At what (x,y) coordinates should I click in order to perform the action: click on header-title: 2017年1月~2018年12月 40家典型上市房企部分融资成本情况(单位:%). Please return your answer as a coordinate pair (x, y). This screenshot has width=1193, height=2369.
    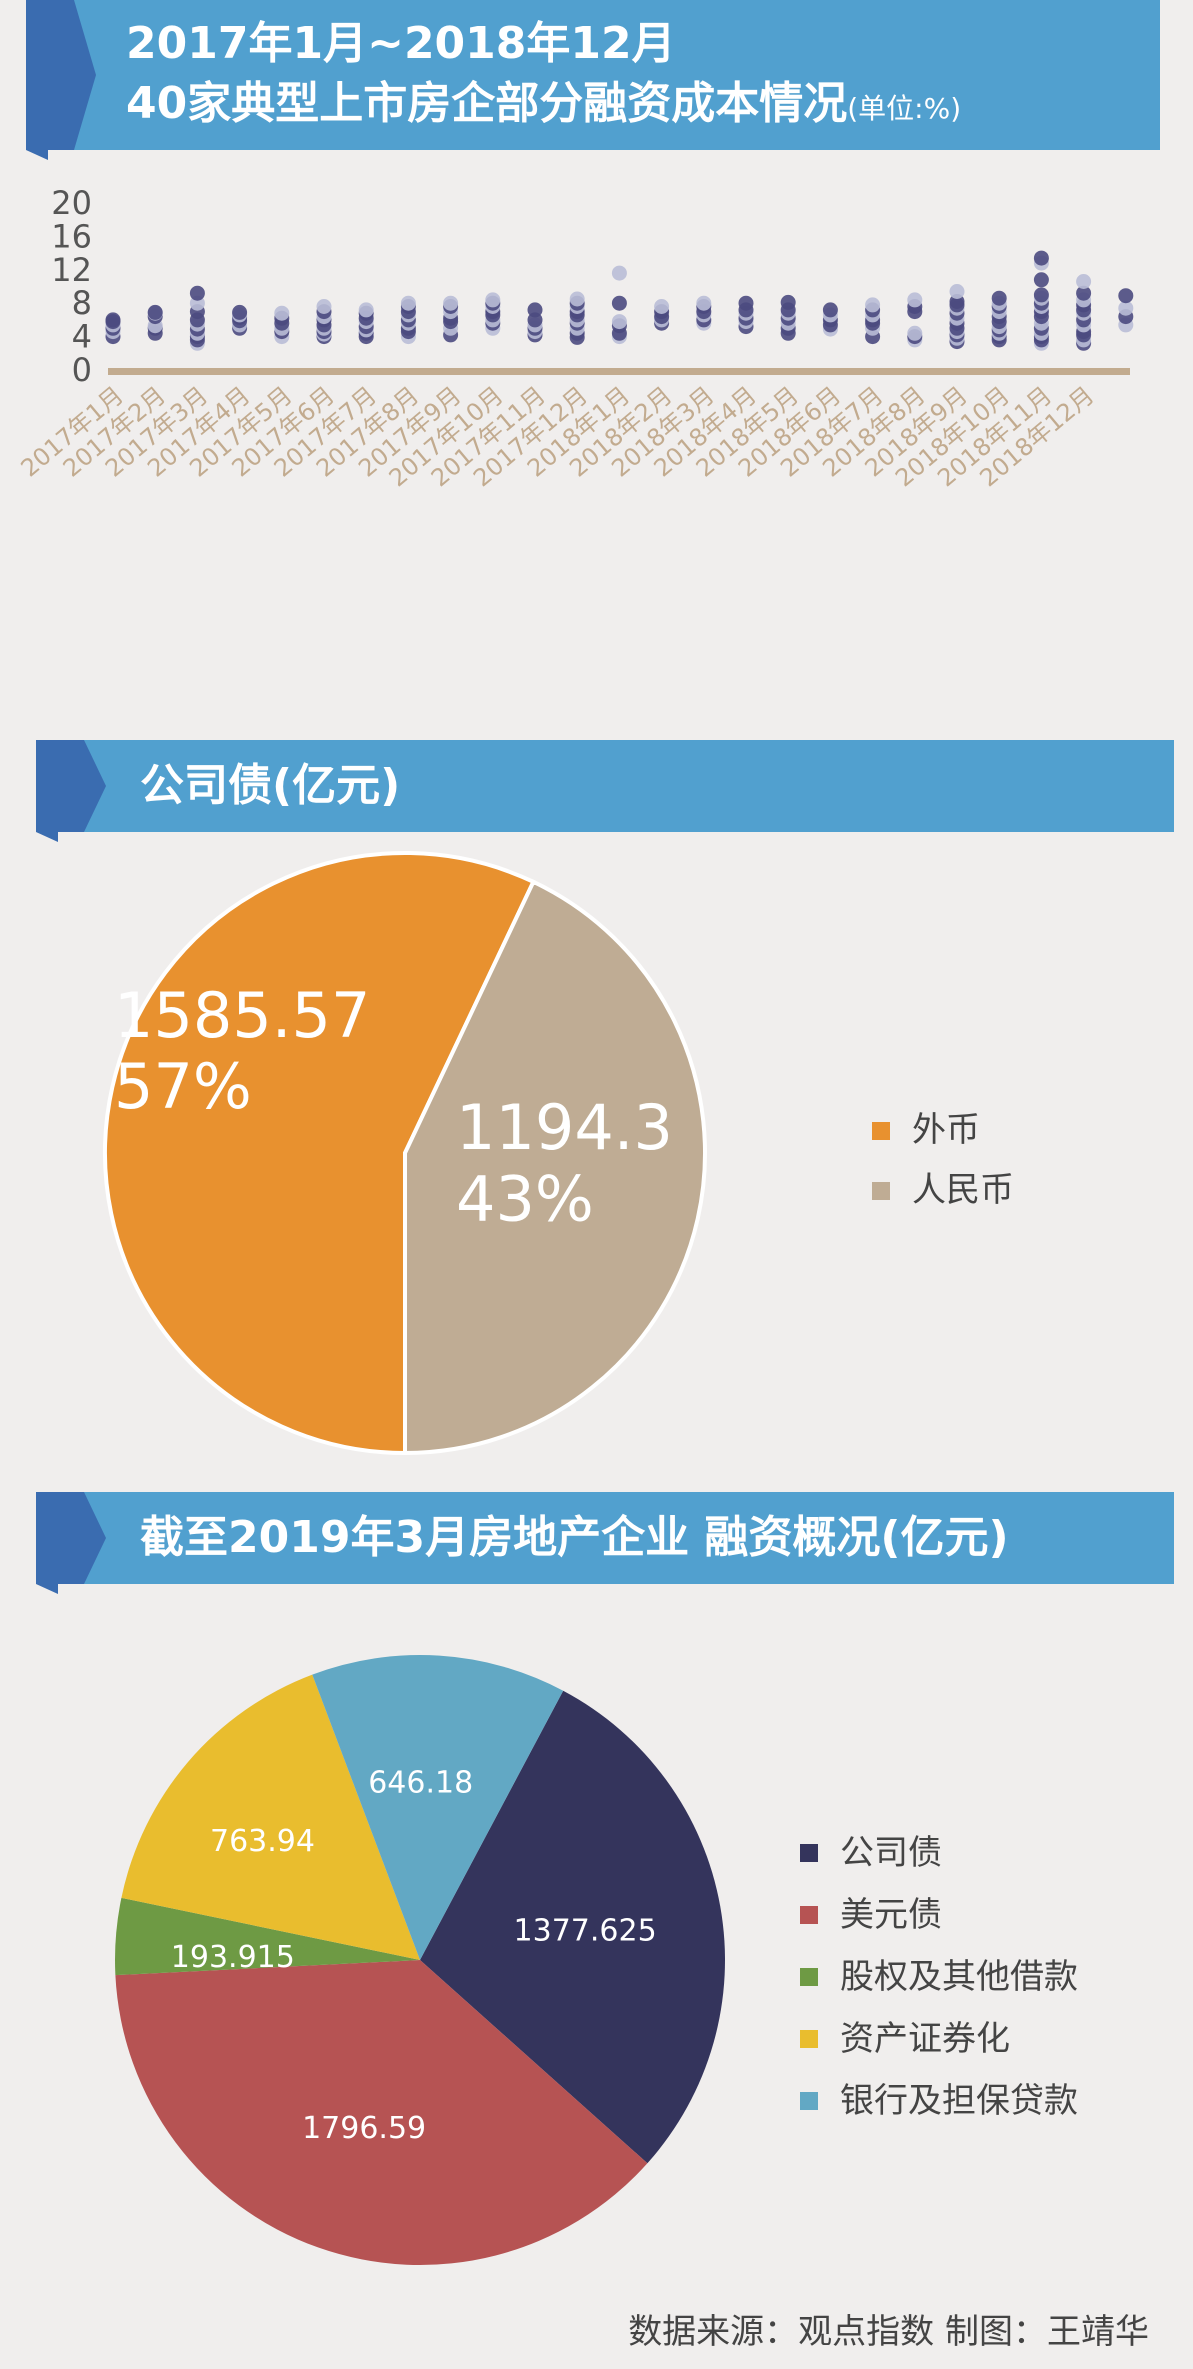
    Looking at the image, I should click on (543, 76).